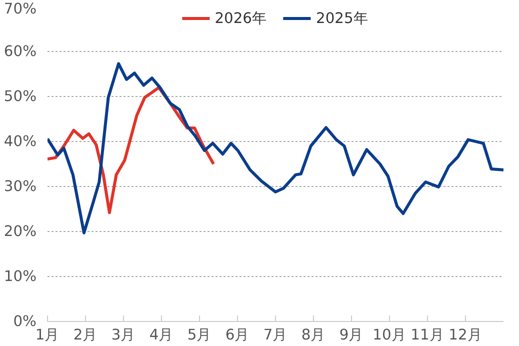 This screenshot has height=346, width=519. I want to click on x-tick-label: 5月, so click(199, 335).